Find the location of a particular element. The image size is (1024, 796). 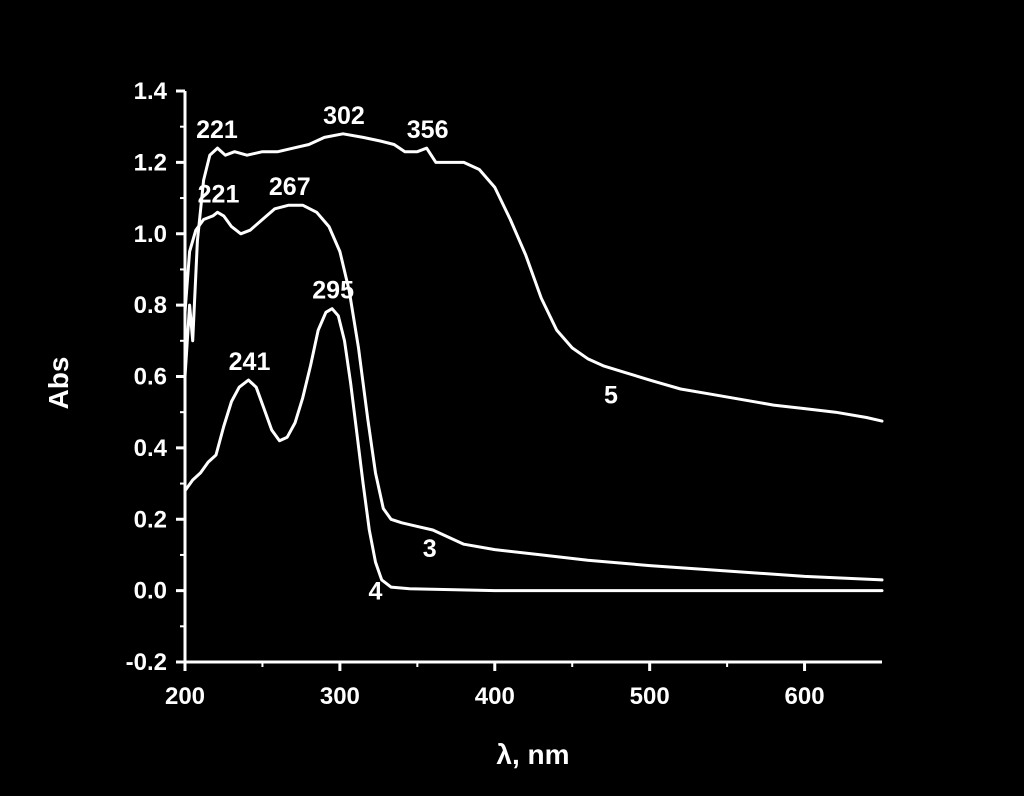

y-tick-label: 0.8 is located at coordinates (150, 305).